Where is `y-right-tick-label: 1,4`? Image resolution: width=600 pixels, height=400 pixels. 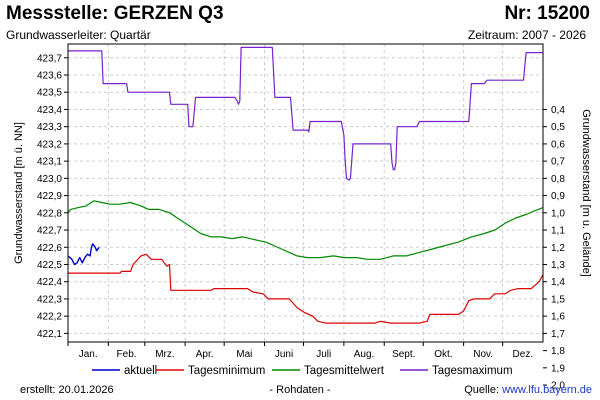
y-right-tick-label: 1,4 is located at coordinates (558, 282).